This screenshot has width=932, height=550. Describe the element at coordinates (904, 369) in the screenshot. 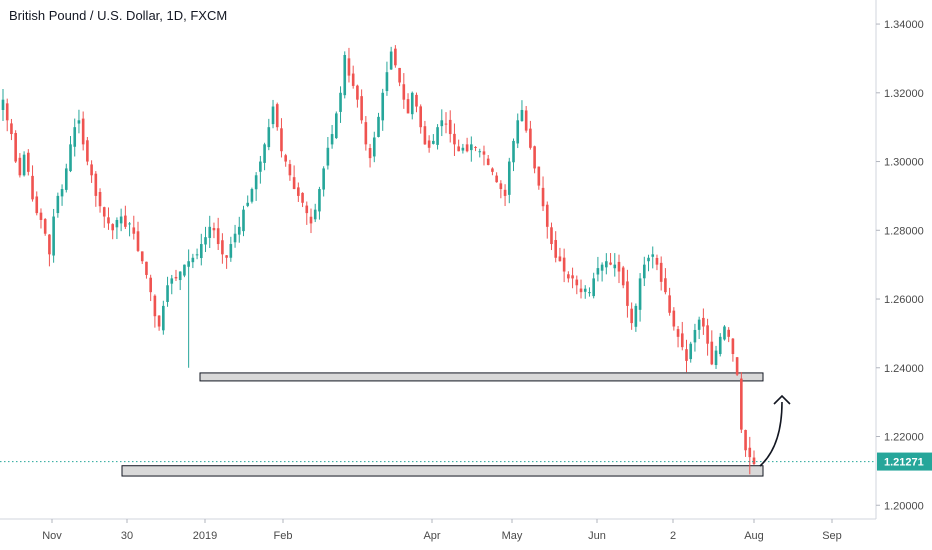

I see `y-tick-label: 1.24000` at that location.